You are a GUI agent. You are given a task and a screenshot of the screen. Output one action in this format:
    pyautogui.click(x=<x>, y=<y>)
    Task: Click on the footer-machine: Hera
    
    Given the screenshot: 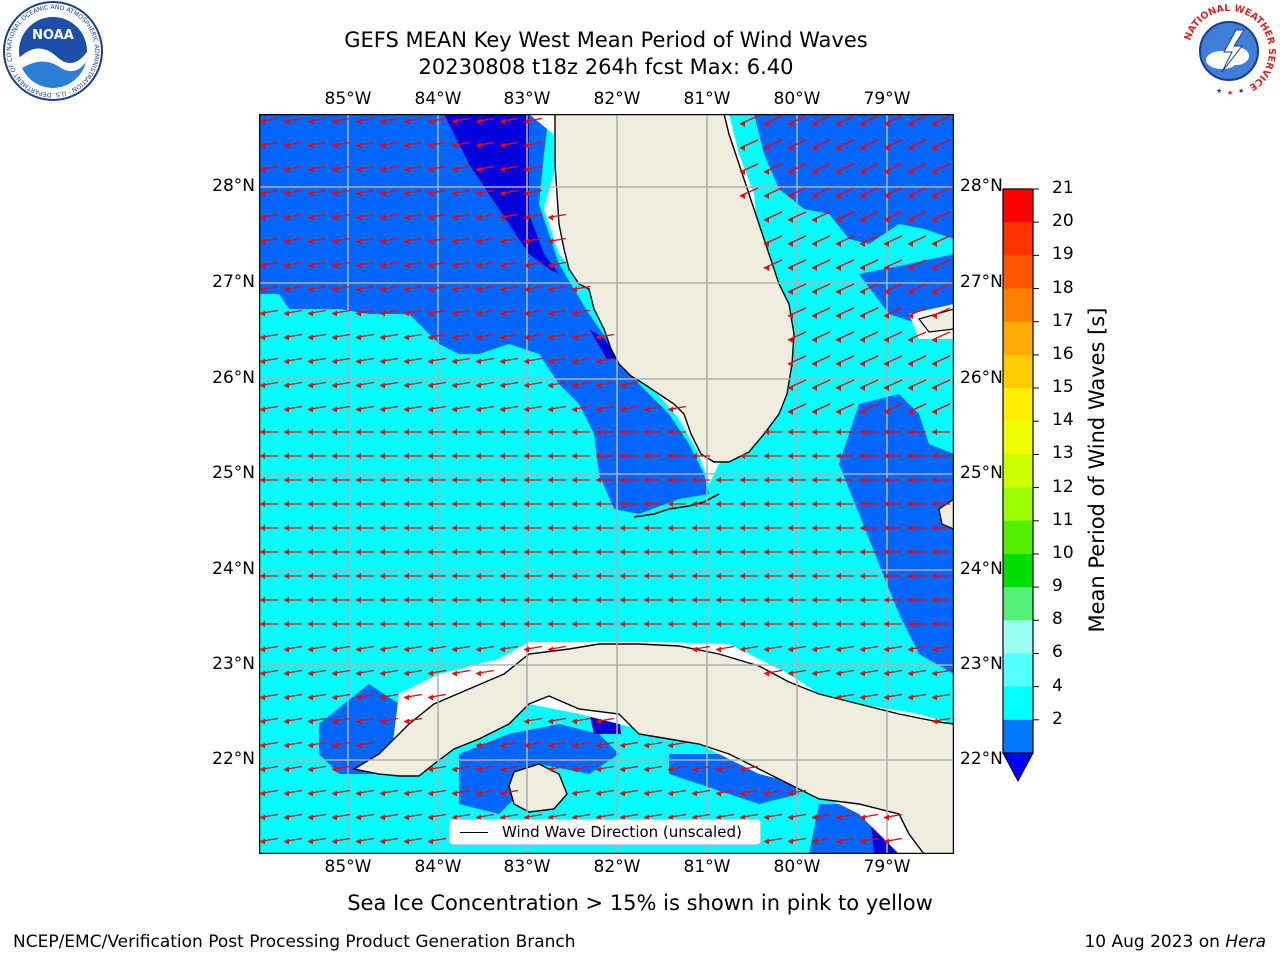 What is the action you would take?
    pyautogui.click(x=1245, y=942)
    